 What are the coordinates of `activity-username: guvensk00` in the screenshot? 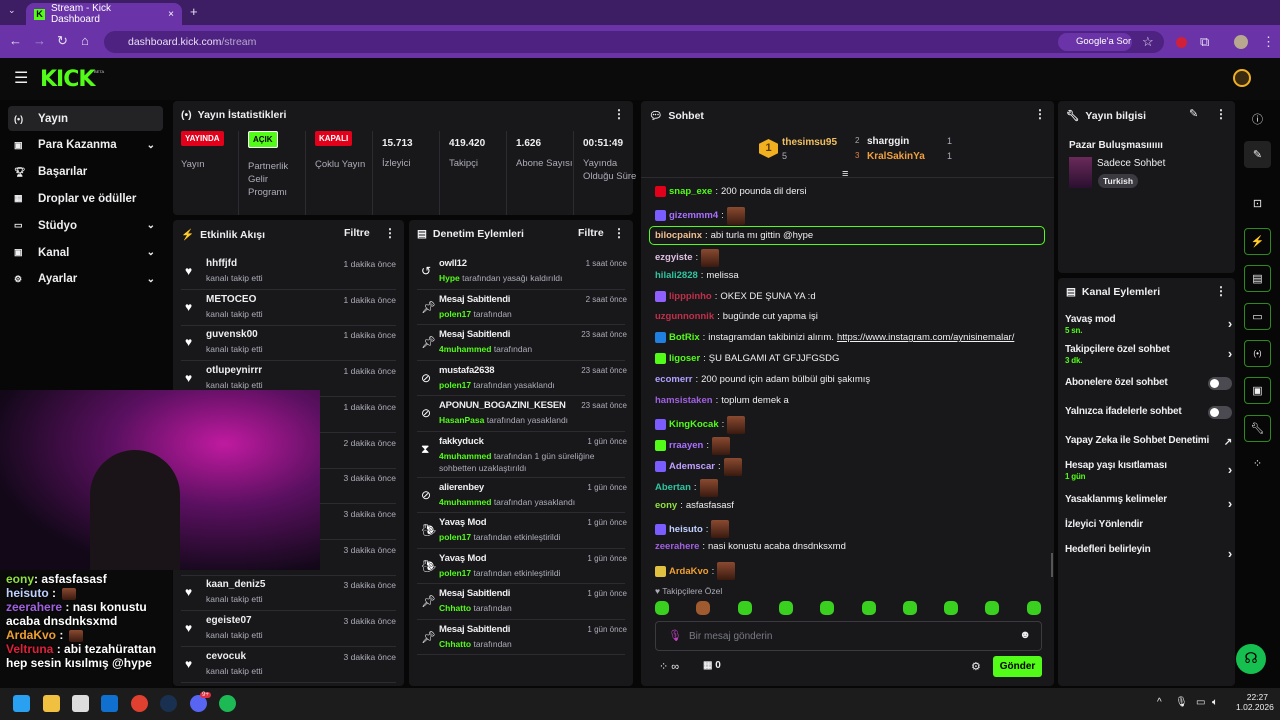 It's located at (232, 335).